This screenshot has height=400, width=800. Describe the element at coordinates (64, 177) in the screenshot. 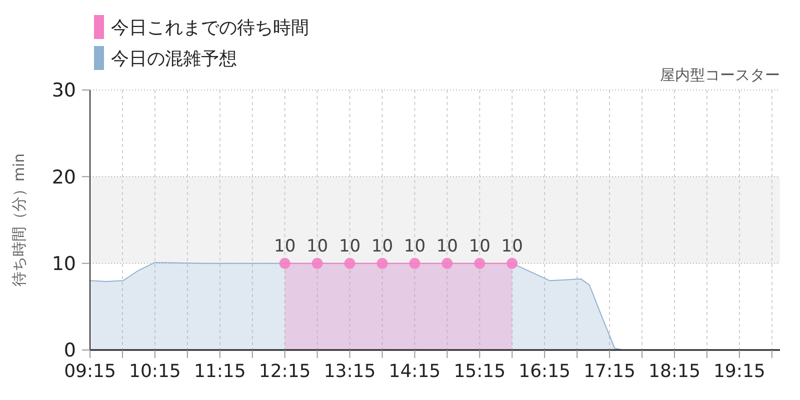

I see `y-tick-label: 20` at that location.